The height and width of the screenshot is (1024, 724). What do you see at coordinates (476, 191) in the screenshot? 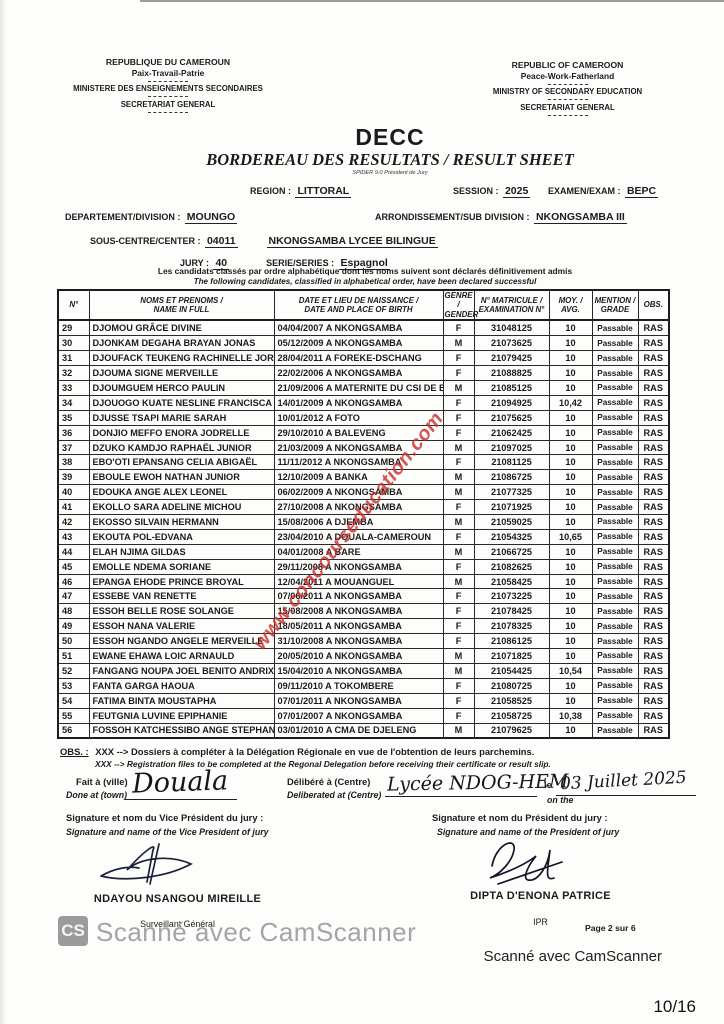
I see `session-label: SESSION :` at bounding box center [476, 191].